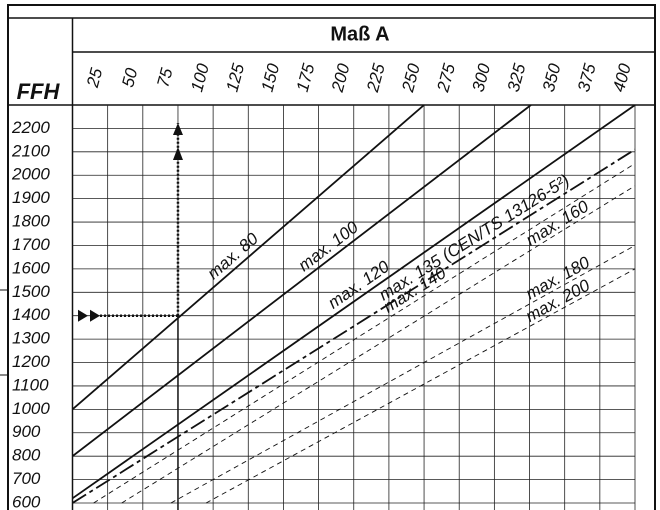 This screenshot has width=660, height=510. What do you see at coordinates (26, 455) in the screenshot?
I see `y-tick-label: 800` at bounding box center [26, 455].